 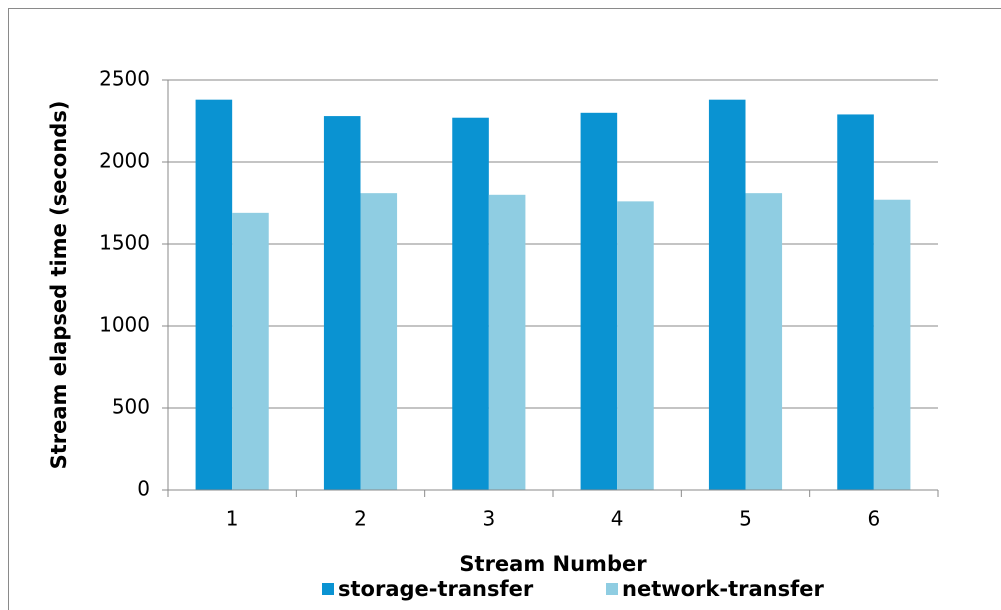 I want to click on y-tick-label: 1000, so click(x=124, y=325).